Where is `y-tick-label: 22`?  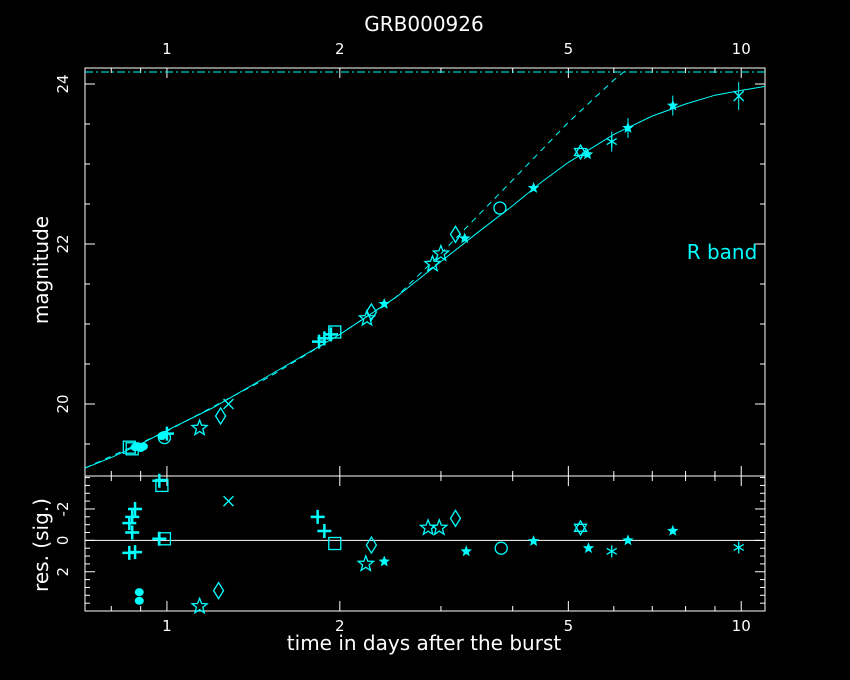
y-tick-label: 22 is located at coordinates (63, 243).